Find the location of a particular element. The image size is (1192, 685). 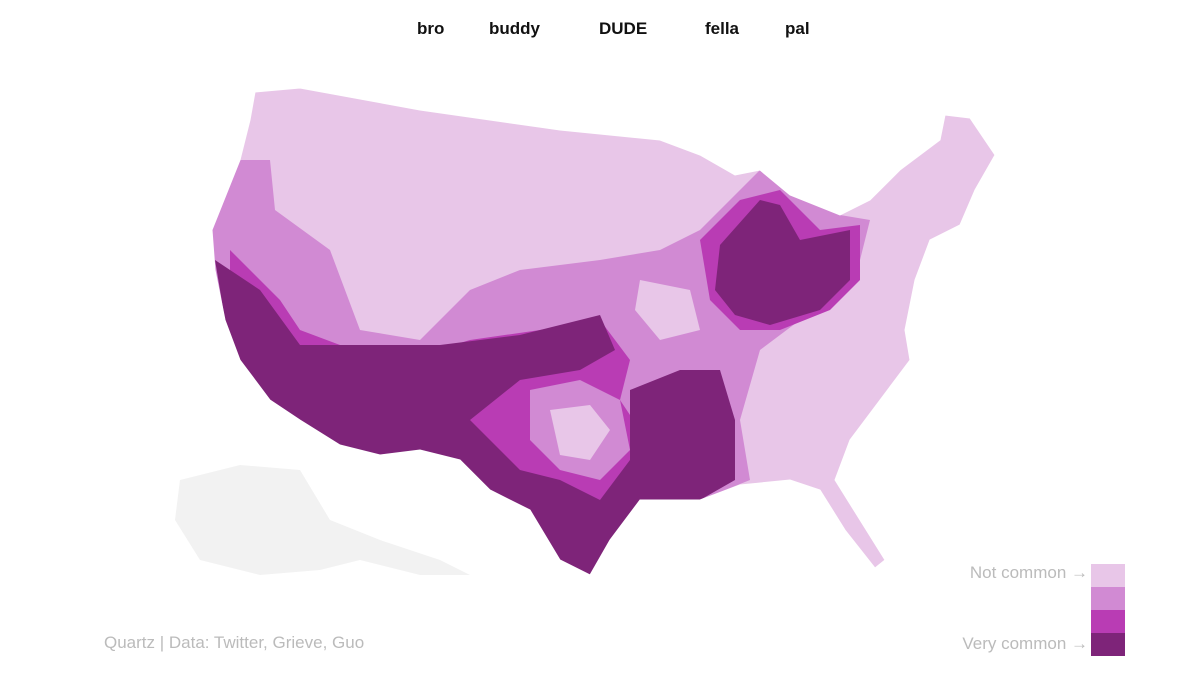

legend-swatches is located at coordinates (1108, 610).